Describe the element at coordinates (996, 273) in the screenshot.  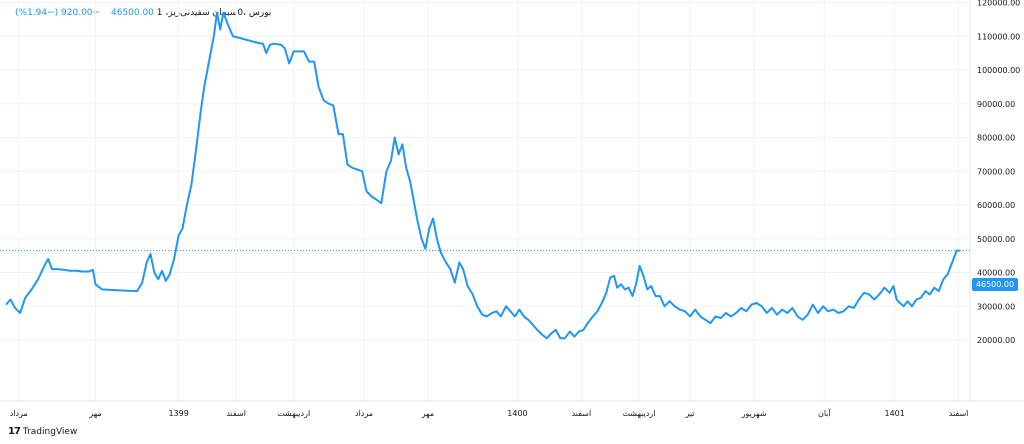
I see `y-tick-label: 40000.00` at that location.